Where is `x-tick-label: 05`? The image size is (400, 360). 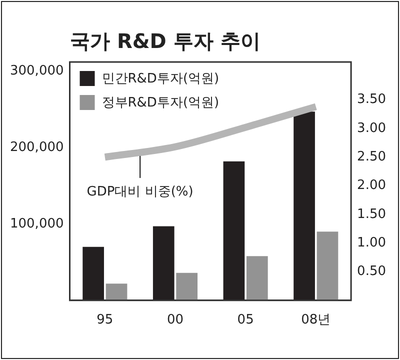 x-tick-label: 05 is located at coordinates (245, 320).